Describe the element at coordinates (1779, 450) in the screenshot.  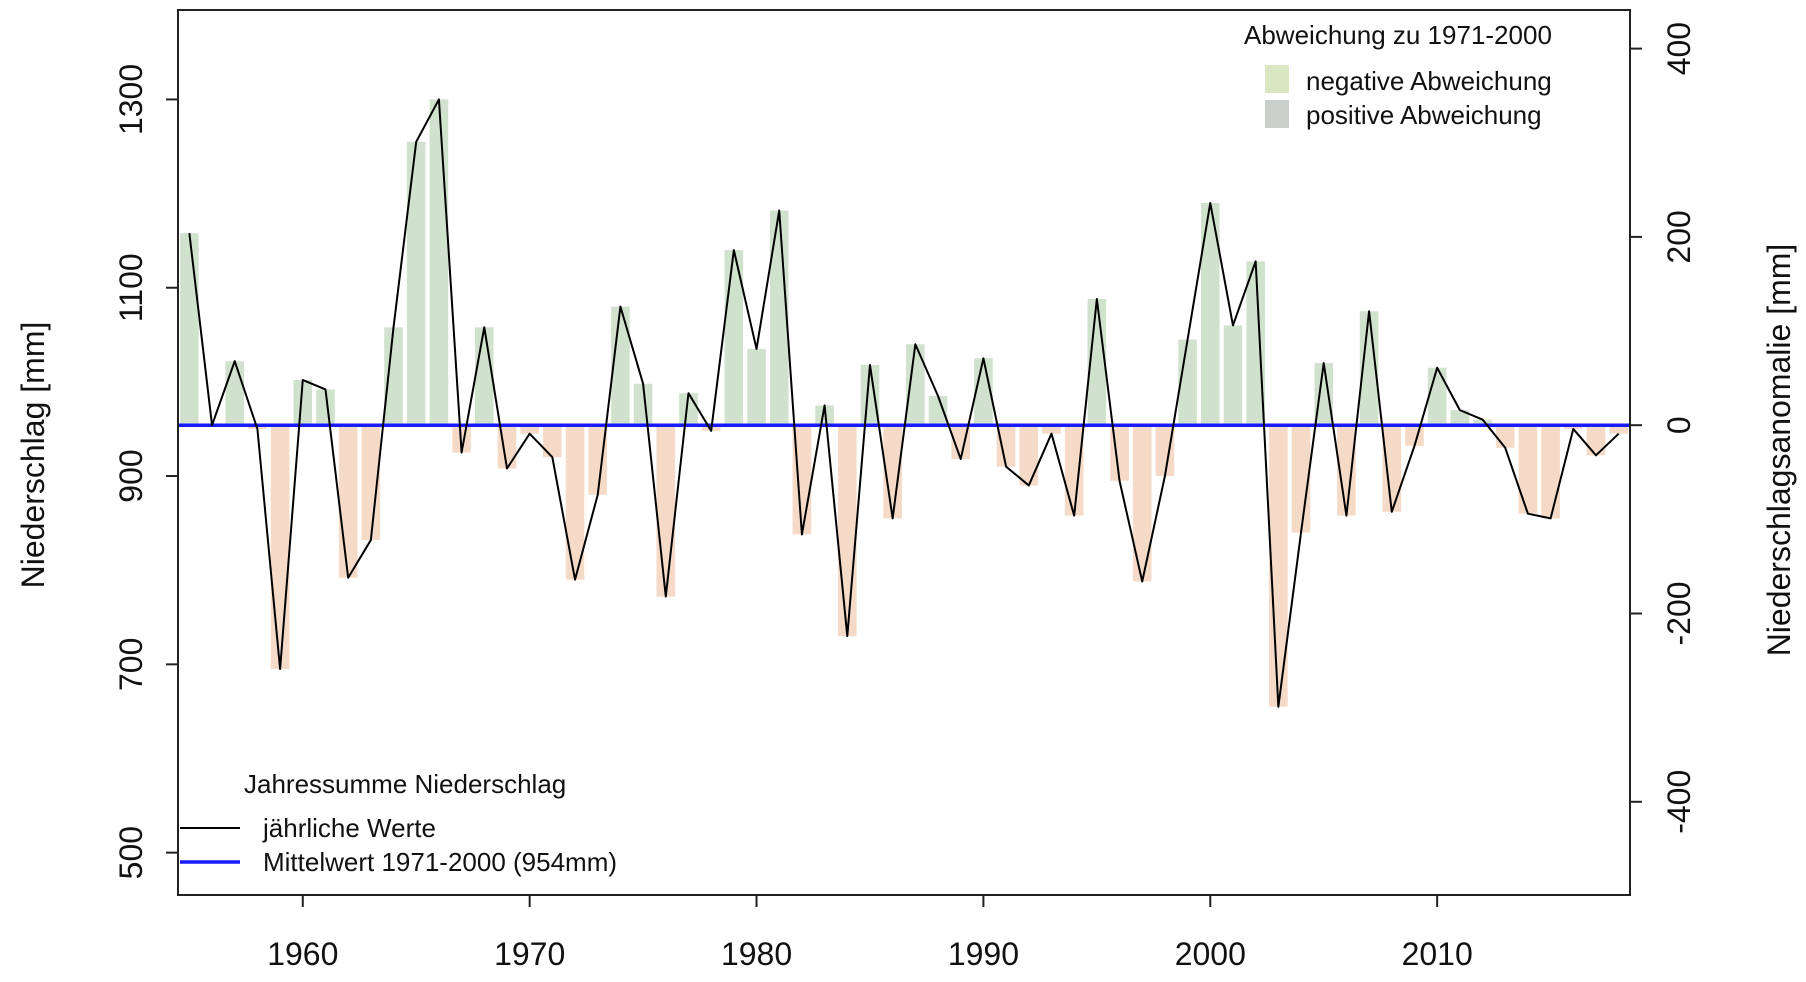
I see `y-axis-right-title: Niederschlagsanomalie [mm]` at that location.